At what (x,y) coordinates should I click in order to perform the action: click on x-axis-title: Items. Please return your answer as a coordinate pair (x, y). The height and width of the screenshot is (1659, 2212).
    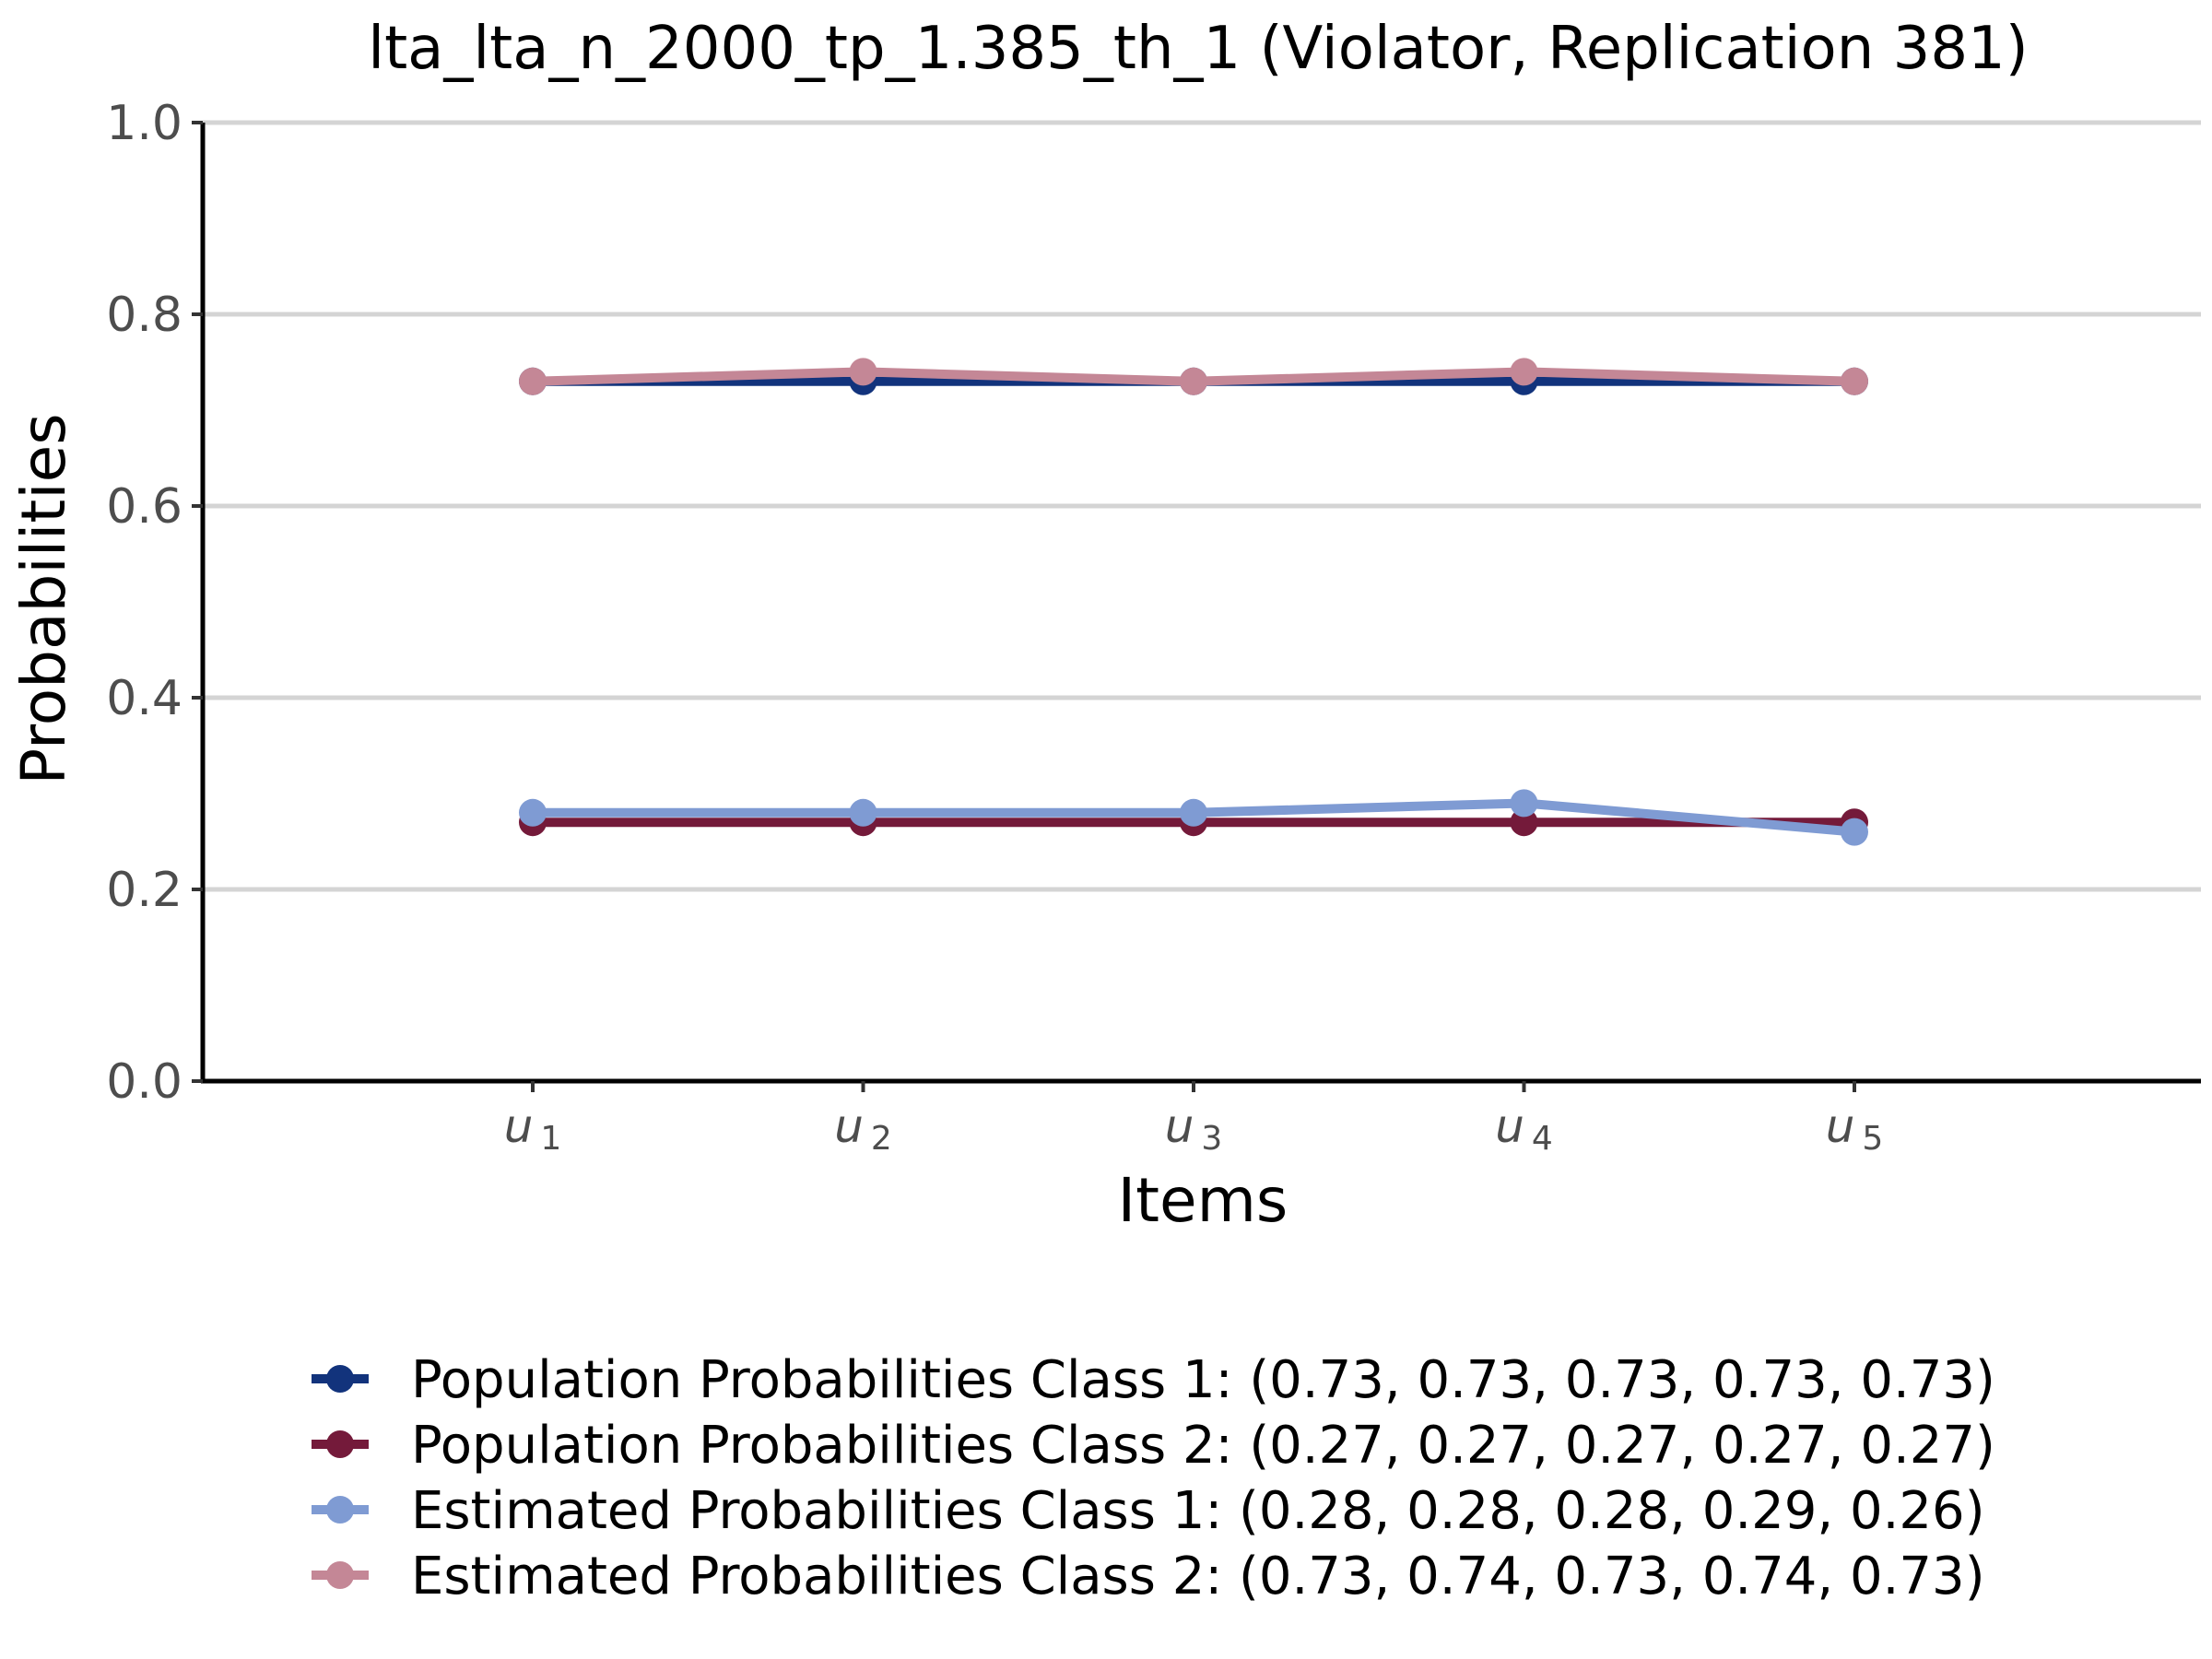
    Looking at the image, I should click on (1203, 1200).